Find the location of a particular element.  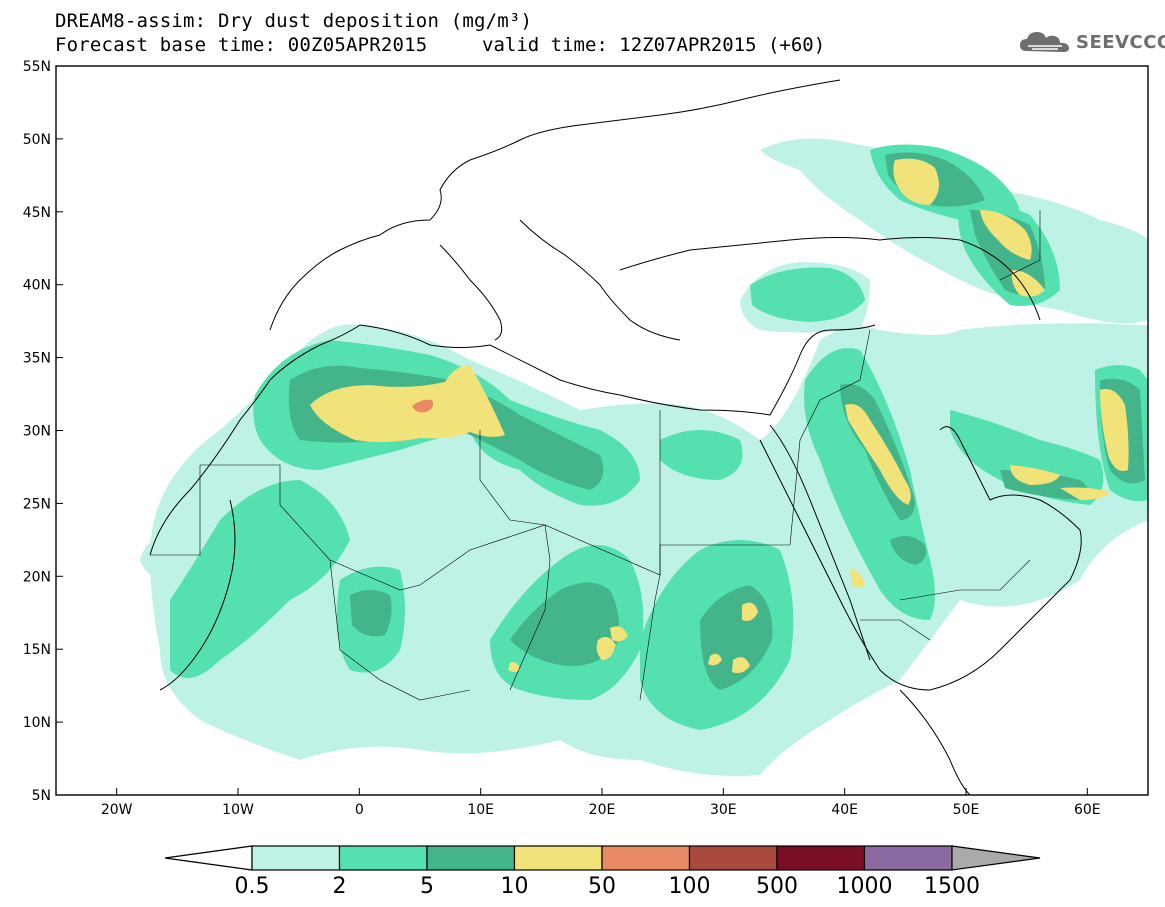

lon-label: 10E is located at coordinates (480, 810).